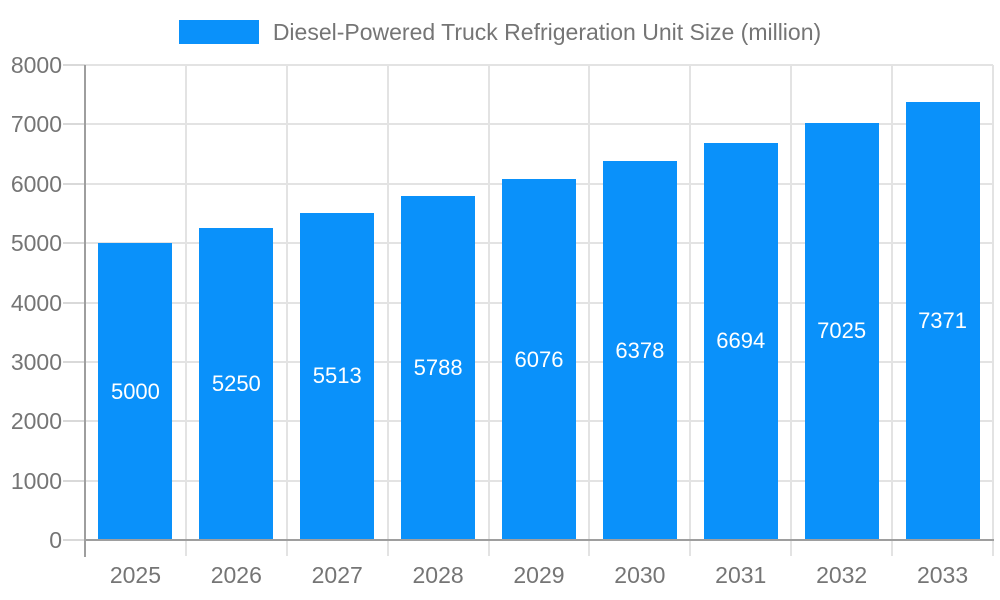 Image resolution: width=1000 pixels, height=600 pixels. What do you see at coordinates (36, 243) in the screenshot?
I see `y-tick-label: 5000` at bounding box center [36, 243].